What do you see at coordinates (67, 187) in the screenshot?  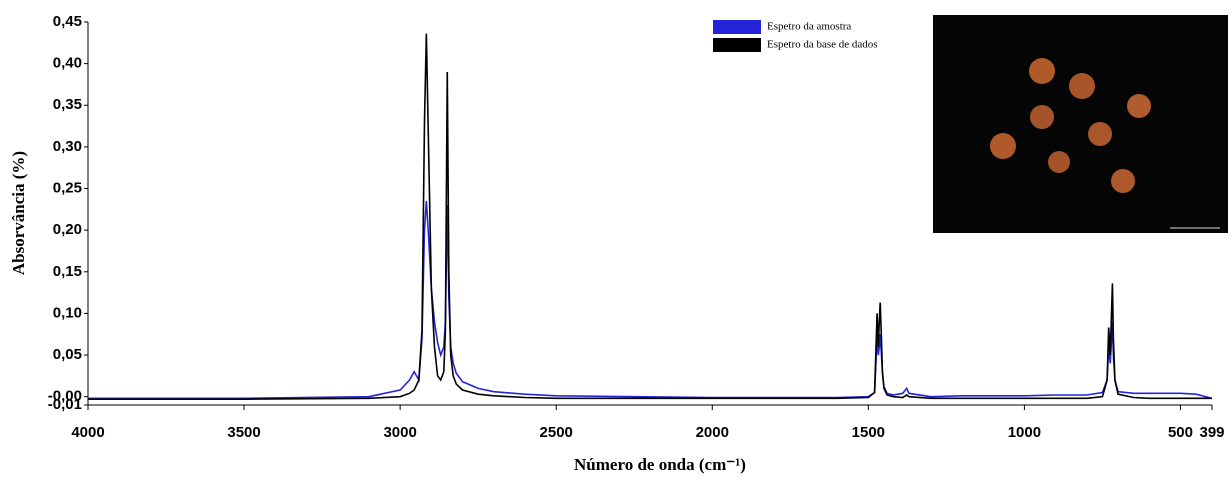 I see `y-tick-label: 0,25` at bounding box center [67, 187].